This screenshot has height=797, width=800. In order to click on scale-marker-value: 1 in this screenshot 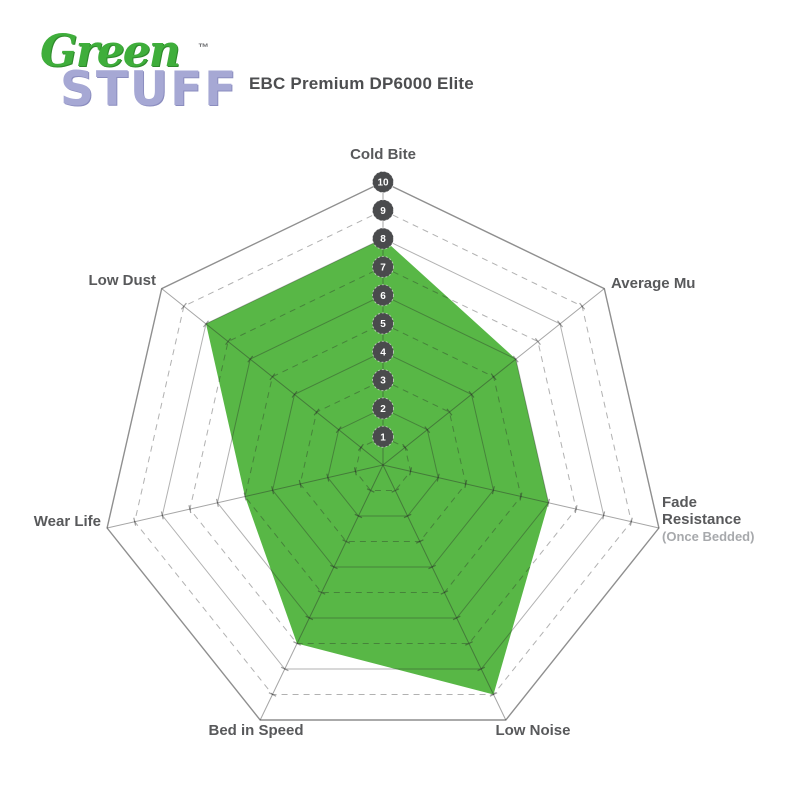, I will do `click(383, 437)`.